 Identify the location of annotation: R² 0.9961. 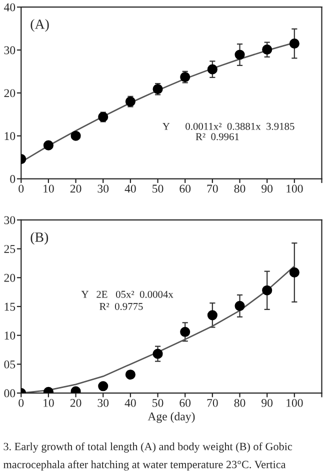
(217, 136).